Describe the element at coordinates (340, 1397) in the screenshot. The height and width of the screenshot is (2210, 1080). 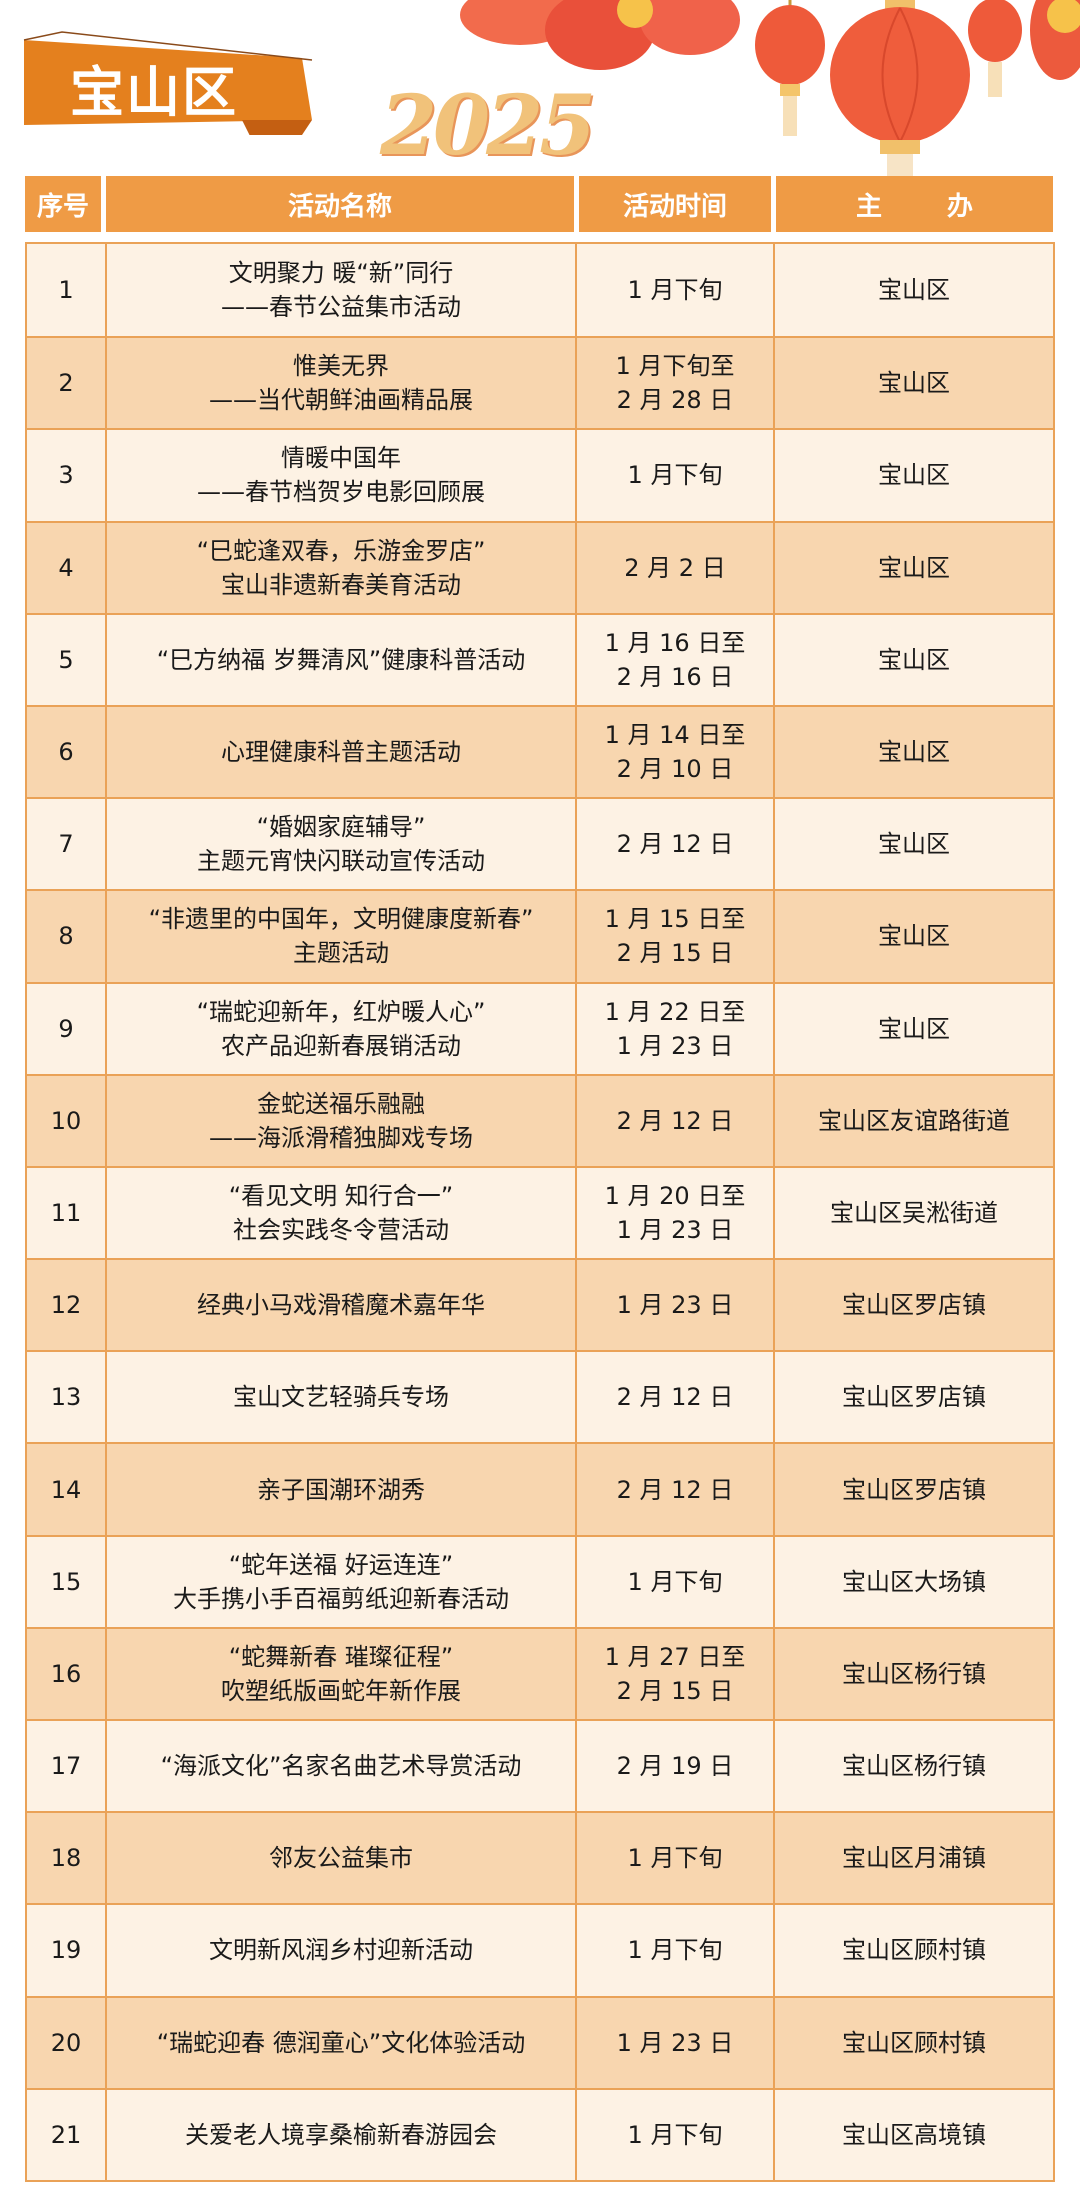
I see `activity-name: 宝山文艺轻骑兵专场` at that location.